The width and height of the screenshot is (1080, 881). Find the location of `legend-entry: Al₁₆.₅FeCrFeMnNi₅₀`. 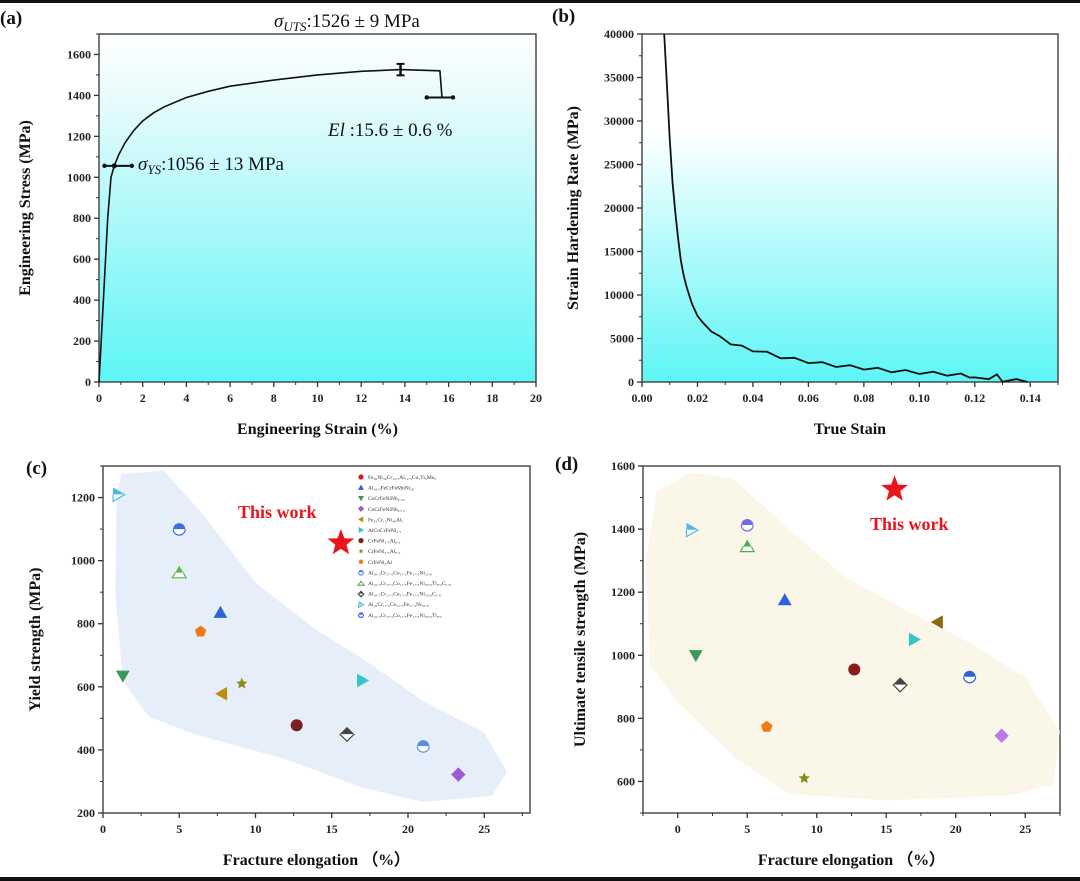

legend-entry: Al₁₆.₅FeCrFeMnNi₅₀ is located at coordinates (391, 489).